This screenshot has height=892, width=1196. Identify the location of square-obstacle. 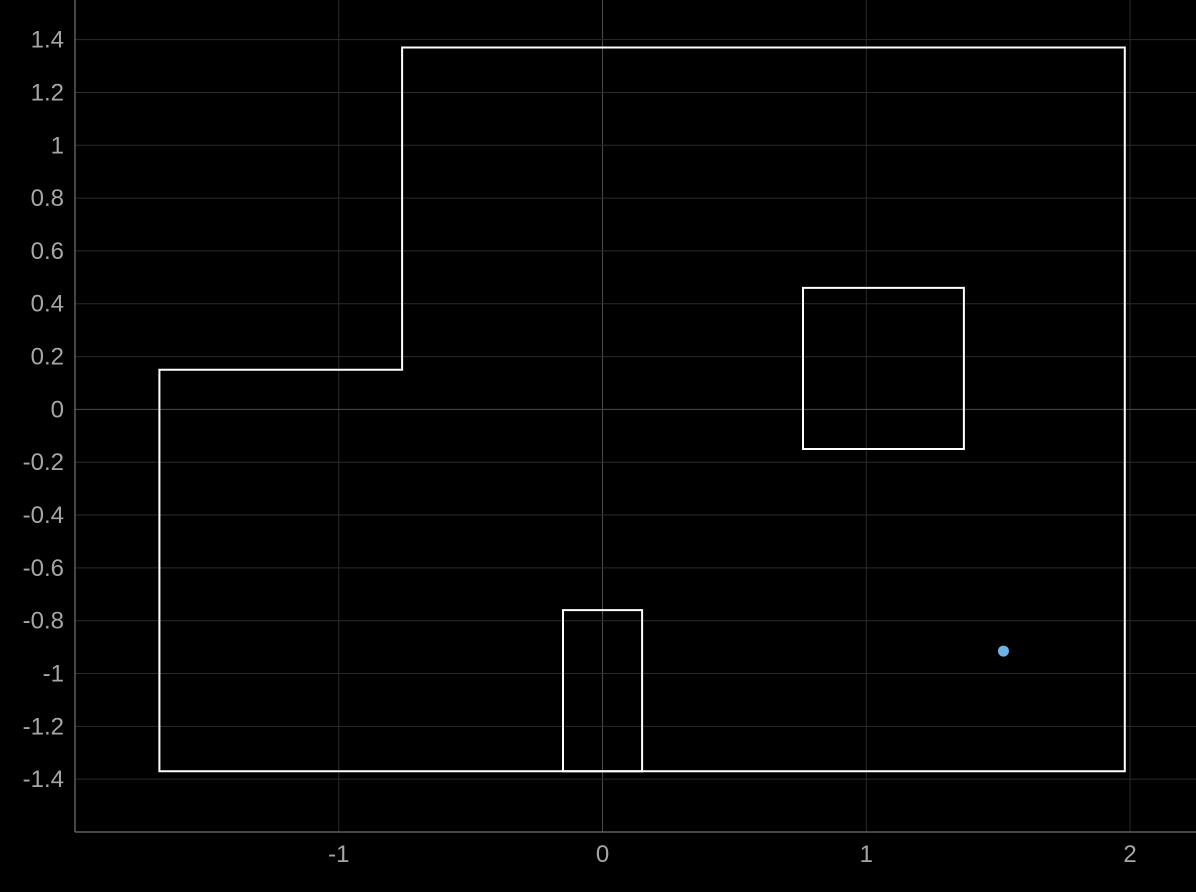
(883, 368).